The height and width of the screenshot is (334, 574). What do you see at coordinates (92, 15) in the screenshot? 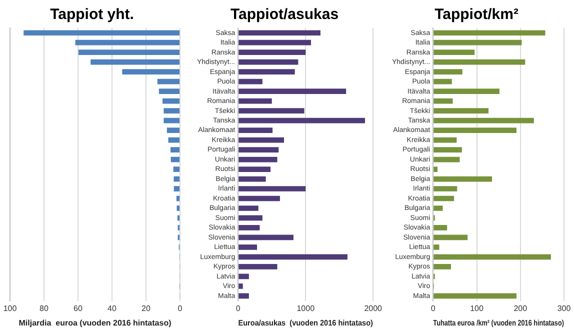
I see `chart-title: Tappiot yht.` at bounding box center [92, 15].